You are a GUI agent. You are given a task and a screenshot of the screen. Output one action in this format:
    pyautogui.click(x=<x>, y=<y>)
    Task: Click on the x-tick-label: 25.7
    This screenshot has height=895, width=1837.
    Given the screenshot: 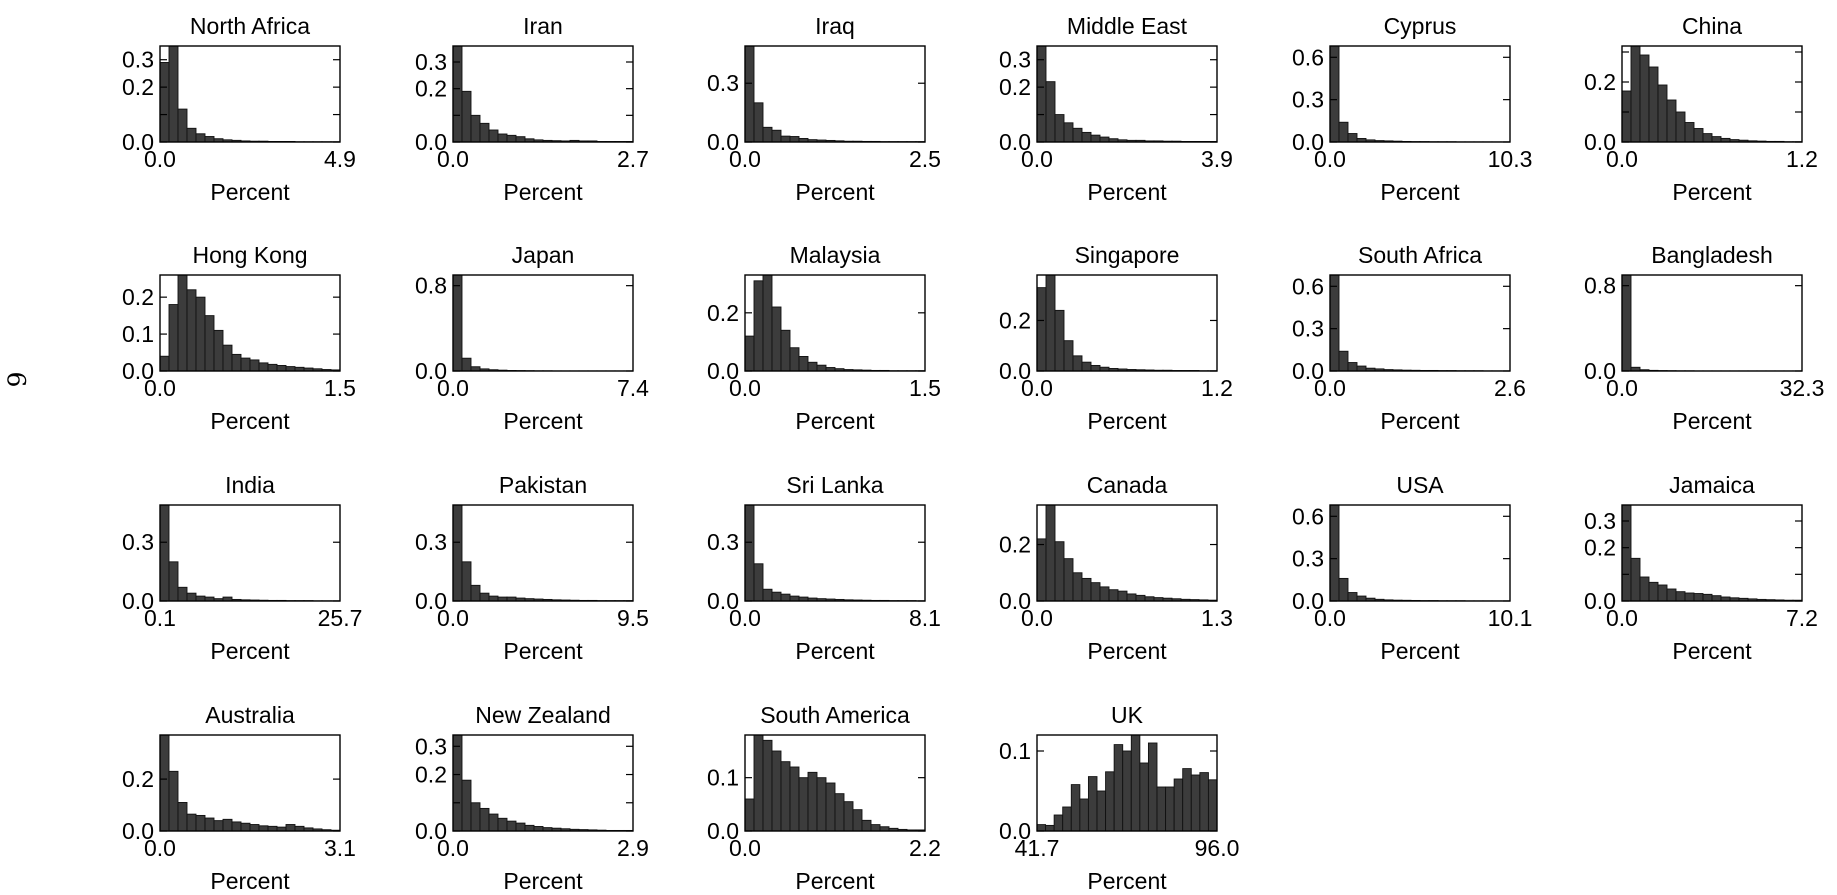 What is the action you would take?
    pyautogui.click(x=340, y=618)
    